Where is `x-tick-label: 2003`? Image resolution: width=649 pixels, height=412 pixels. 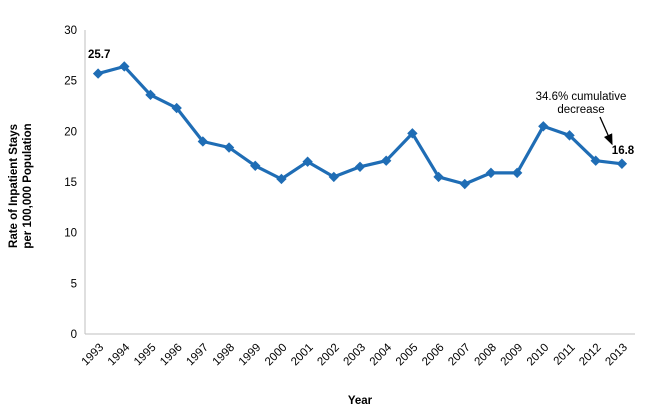
x-tick-label: 2003 is located at coordinates (355, 355).